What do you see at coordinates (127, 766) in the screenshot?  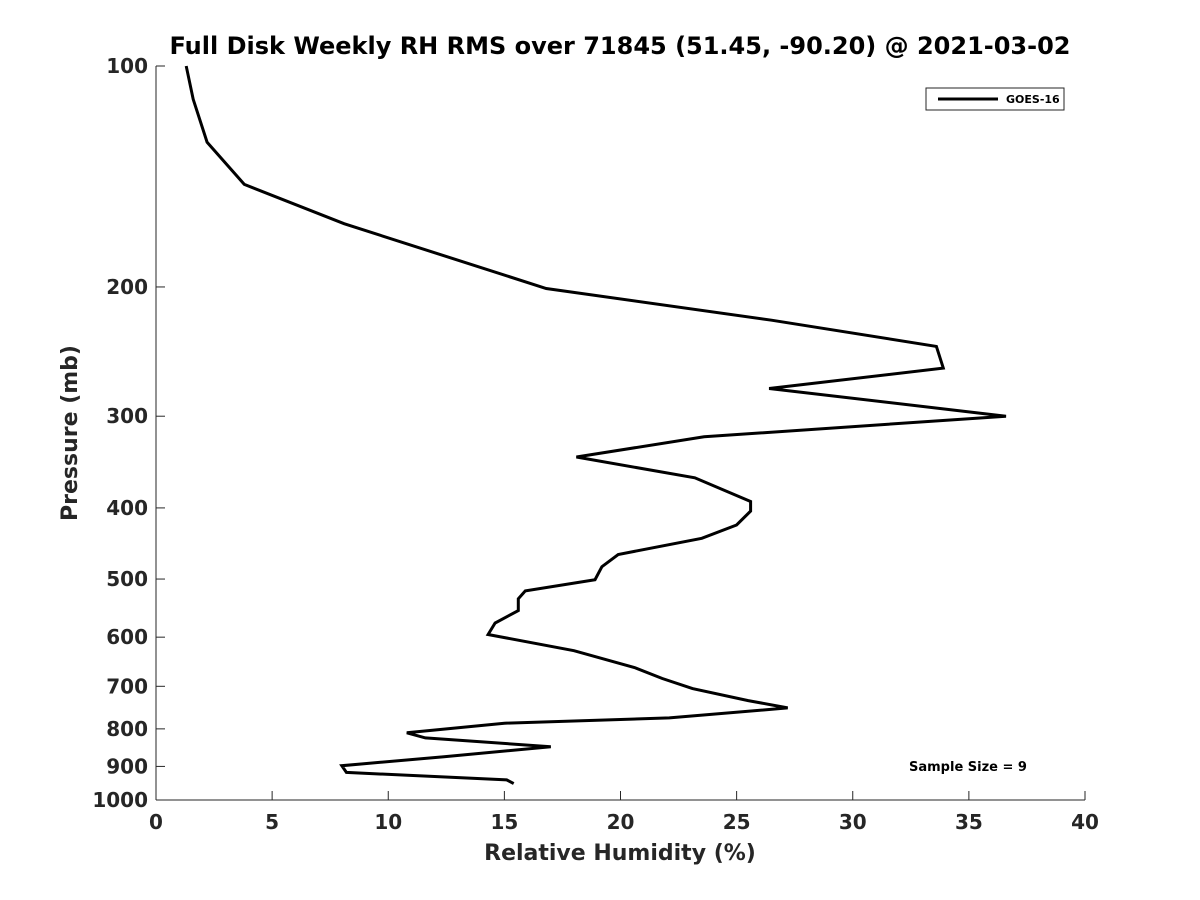 I see `y-tick-label: 900` at bounding box center [127, 766].